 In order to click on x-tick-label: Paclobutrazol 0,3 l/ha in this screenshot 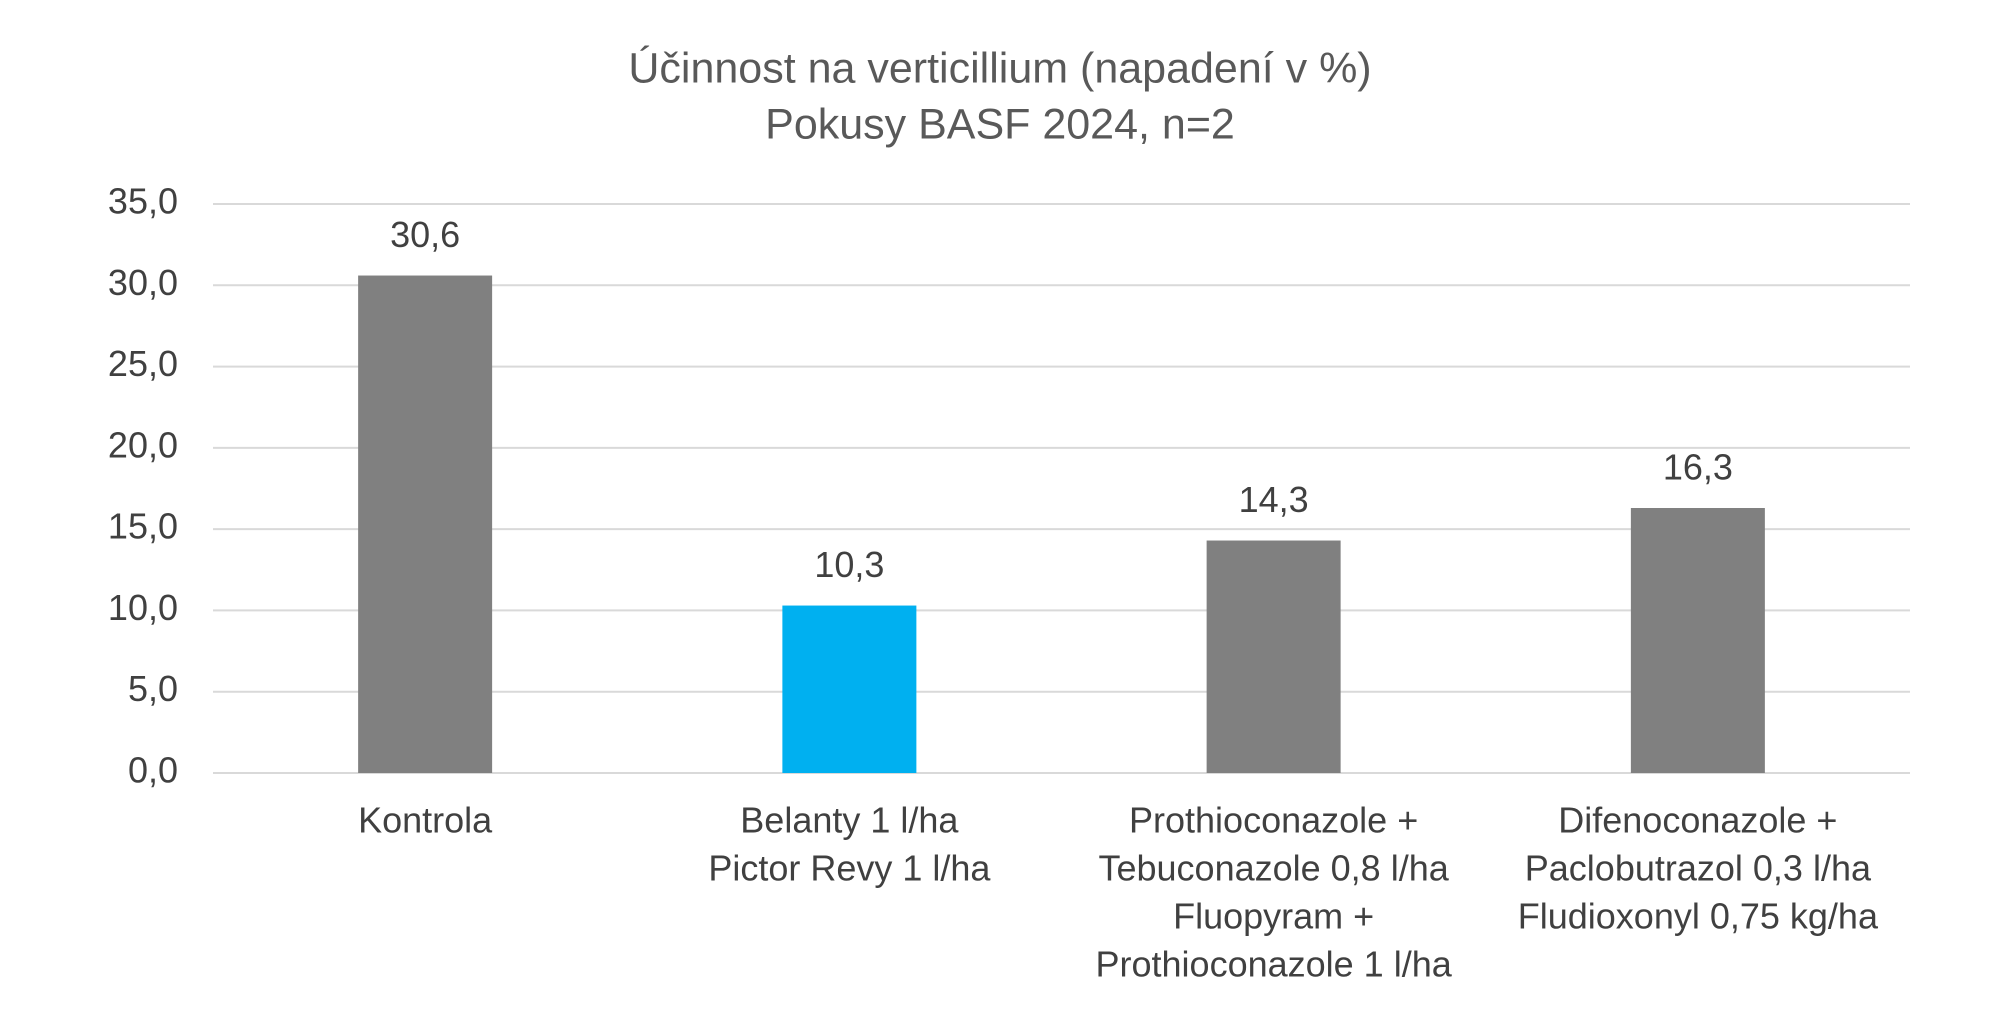, I will do `click(1698, 868)`.